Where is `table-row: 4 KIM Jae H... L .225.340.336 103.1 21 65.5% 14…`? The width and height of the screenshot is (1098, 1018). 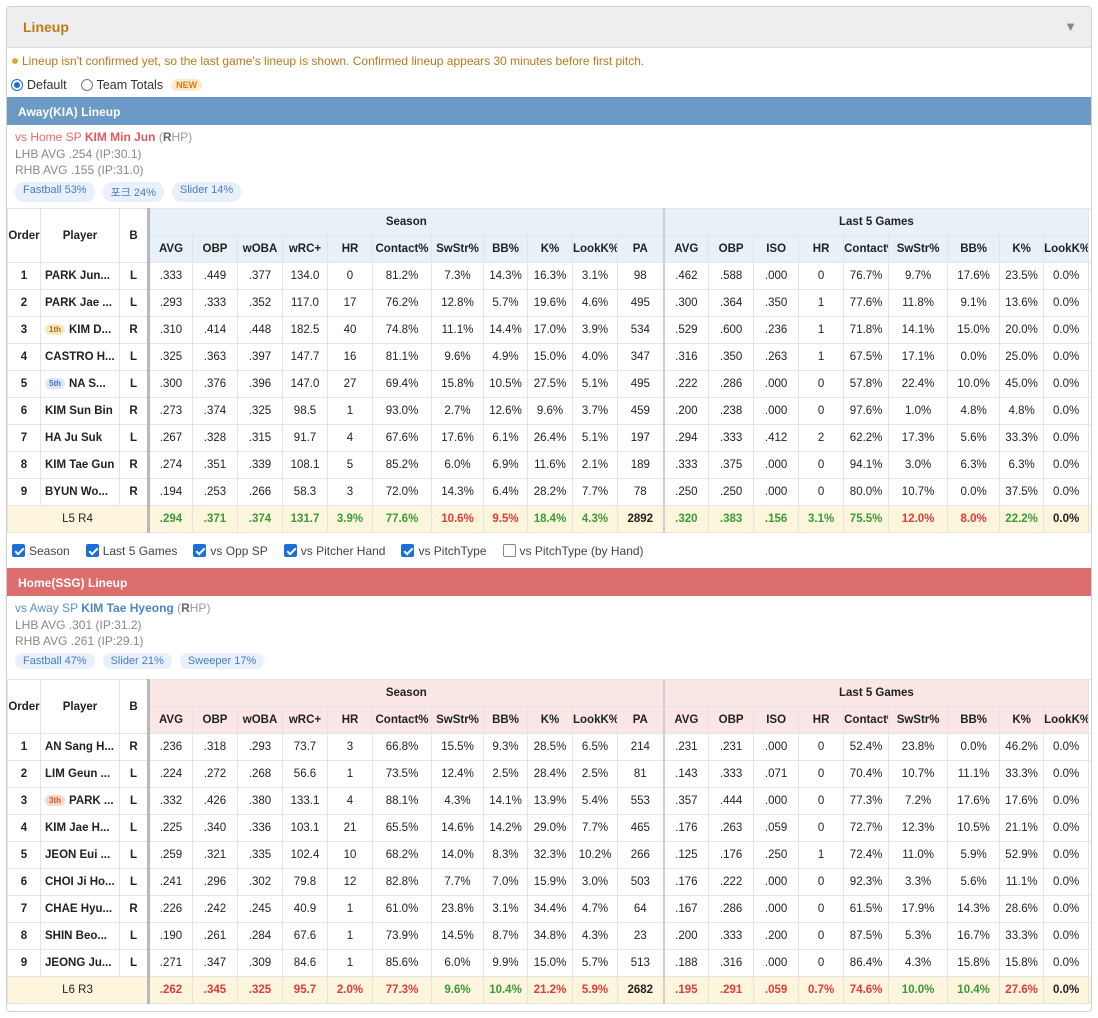
table-row: 4 KIM Jae H... L .225.340.336 103.1 21 65.5% 14… is located at coordinates (549, 828).